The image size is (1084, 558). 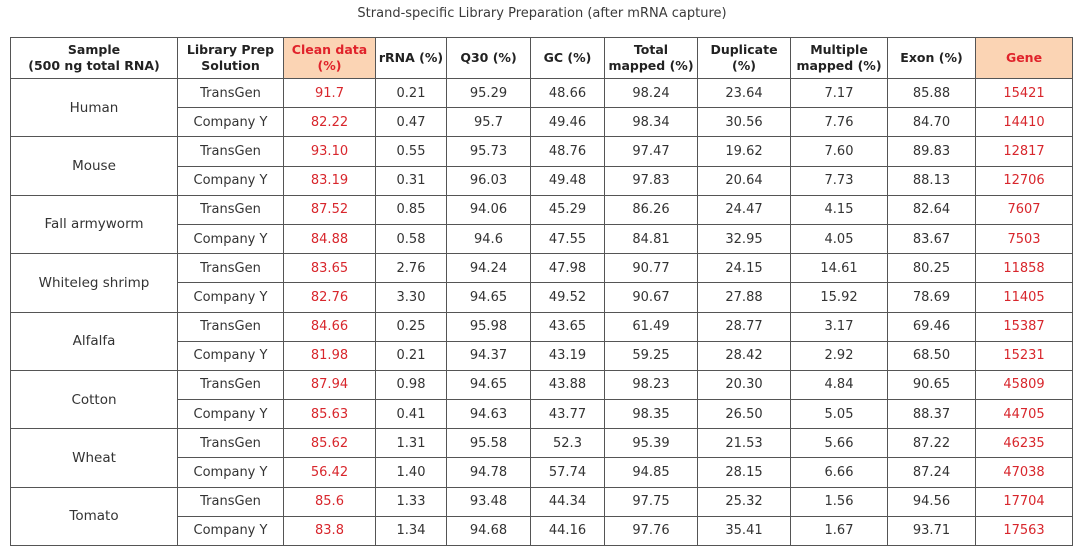 What do you see at coordinates (651, 239) in the screenshot?
I see `cell-total-mapped: 84.81` at bounding box center [651, 239].